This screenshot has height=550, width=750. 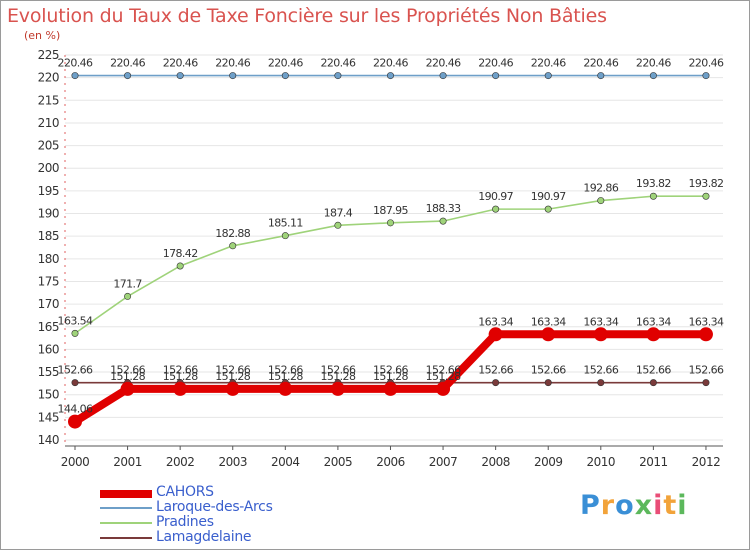 I want to click on data-label-cahors-2008: 163.34, so click(x=495, y=321).